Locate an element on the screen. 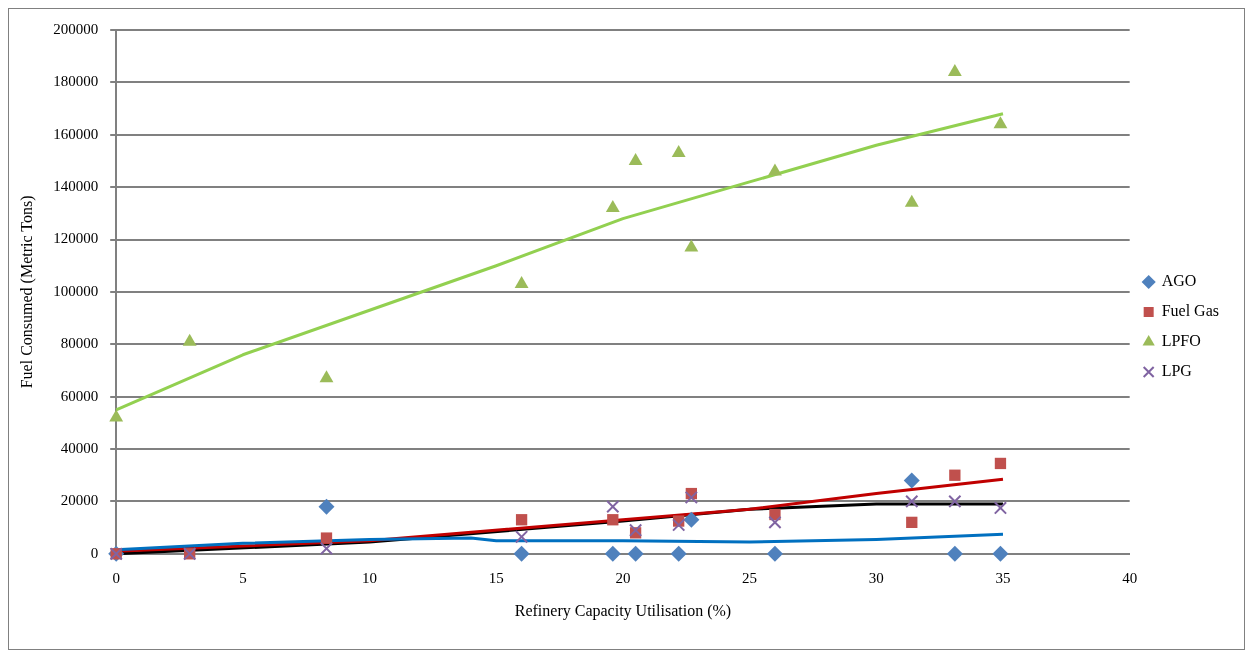 This screenshot has height=659, width=1255. y-tick-label: 20000 is located at coordinates (79, 500).